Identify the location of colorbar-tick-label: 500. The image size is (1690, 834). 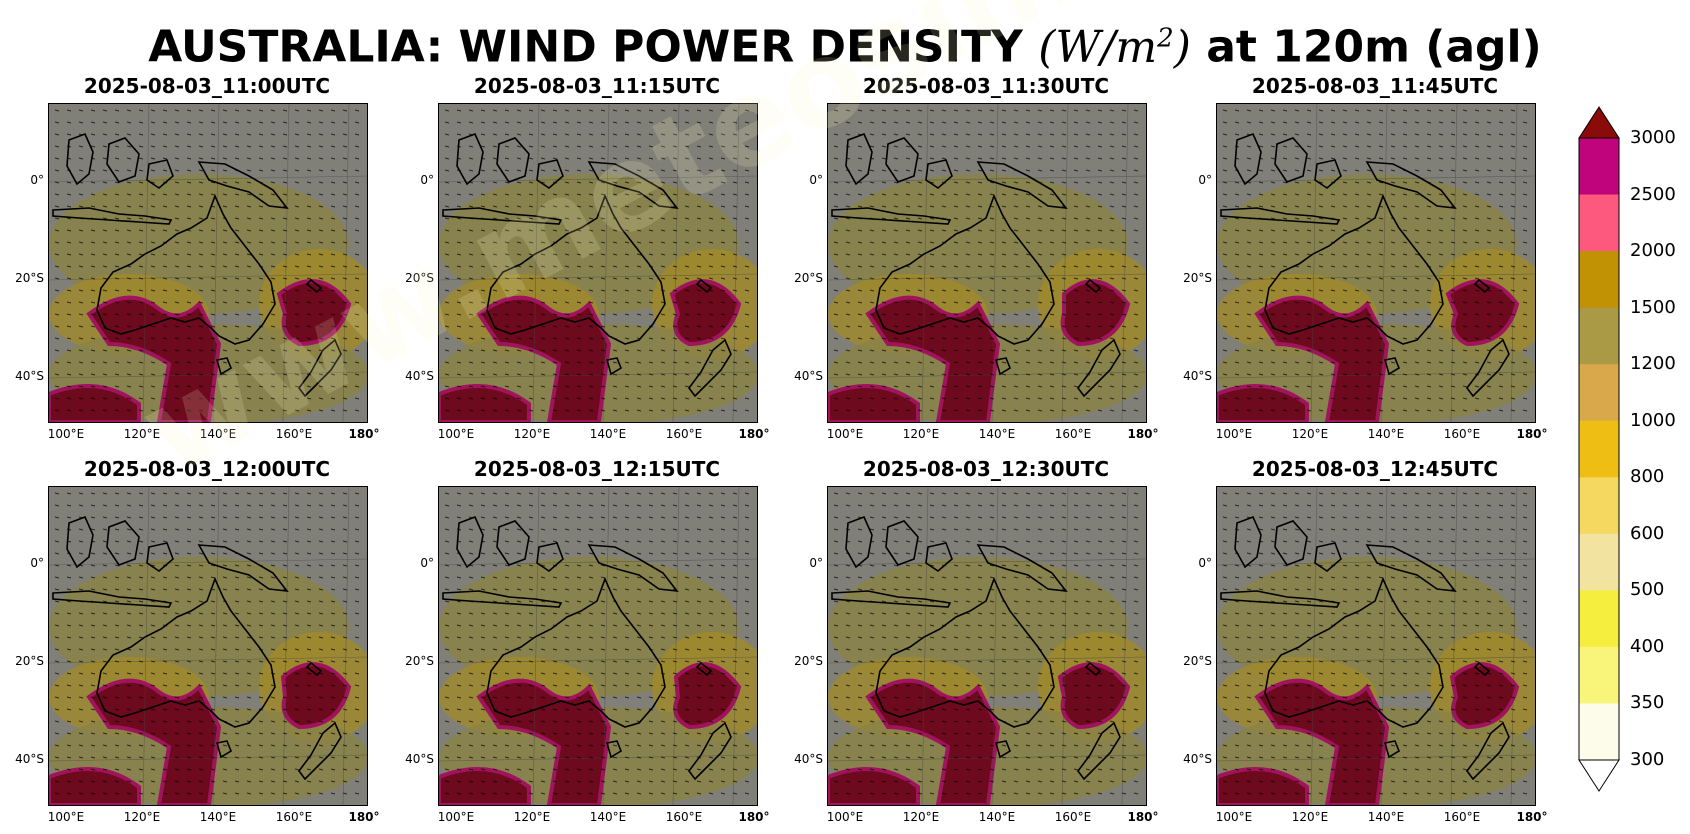
(1647, 590).